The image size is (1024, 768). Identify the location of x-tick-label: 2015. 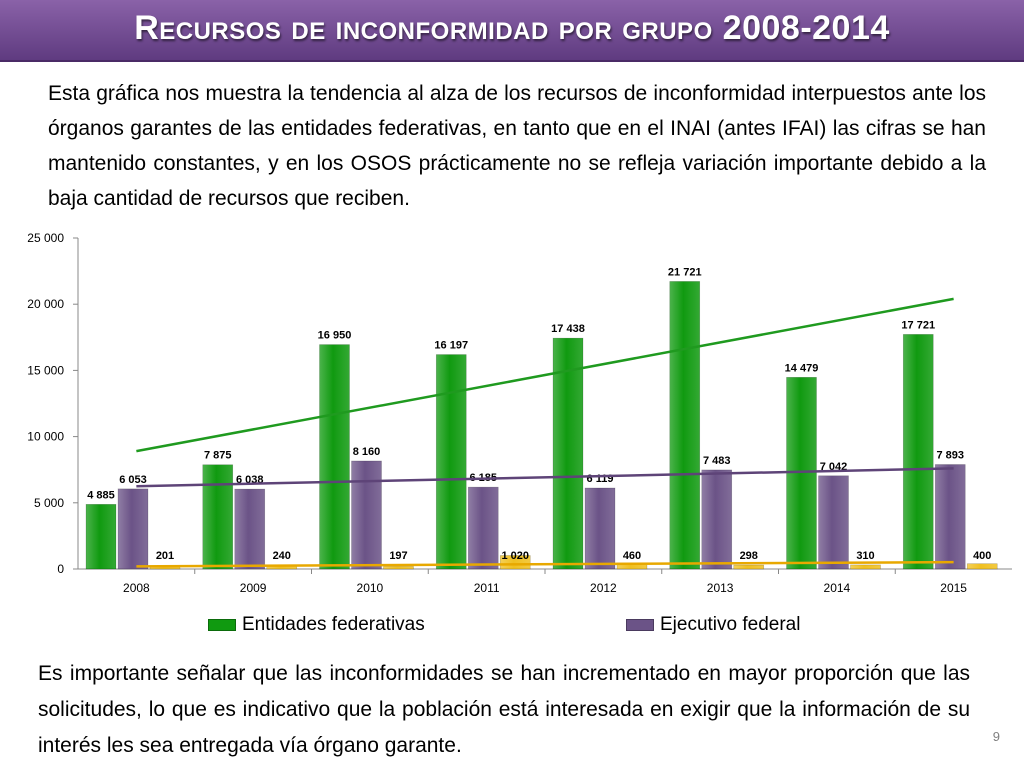
(953, 588).